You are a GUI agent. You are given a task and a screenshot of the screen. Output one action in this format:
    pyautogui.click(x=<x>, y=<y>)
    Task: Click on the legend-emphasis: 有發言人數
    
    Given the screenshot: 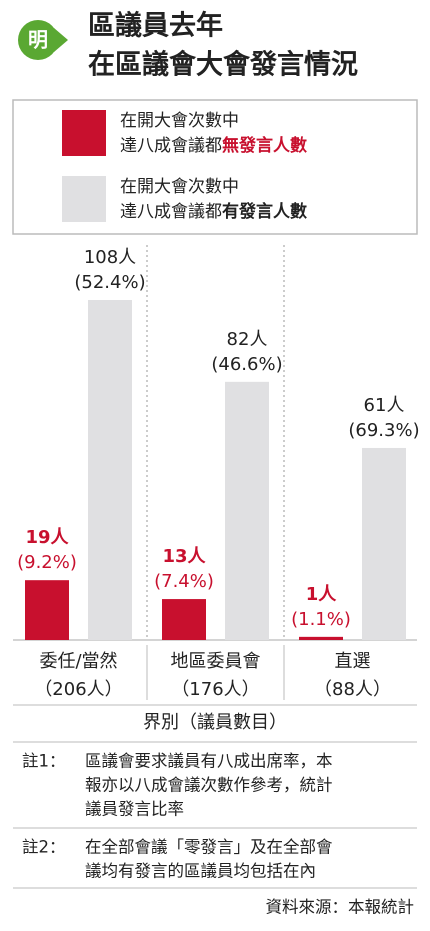 What is the action you would take?
    pyautogui.click(x=264, y=211)
    